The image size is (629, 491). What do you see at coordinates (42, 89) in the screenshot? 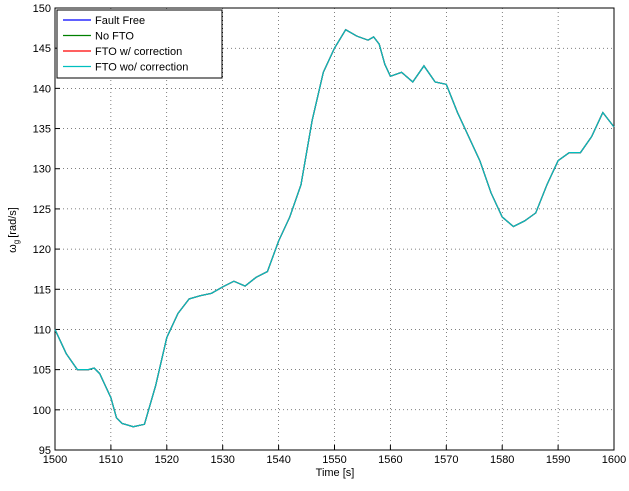
I see `y-tick-label: 140` at bounding box center [42, 89].